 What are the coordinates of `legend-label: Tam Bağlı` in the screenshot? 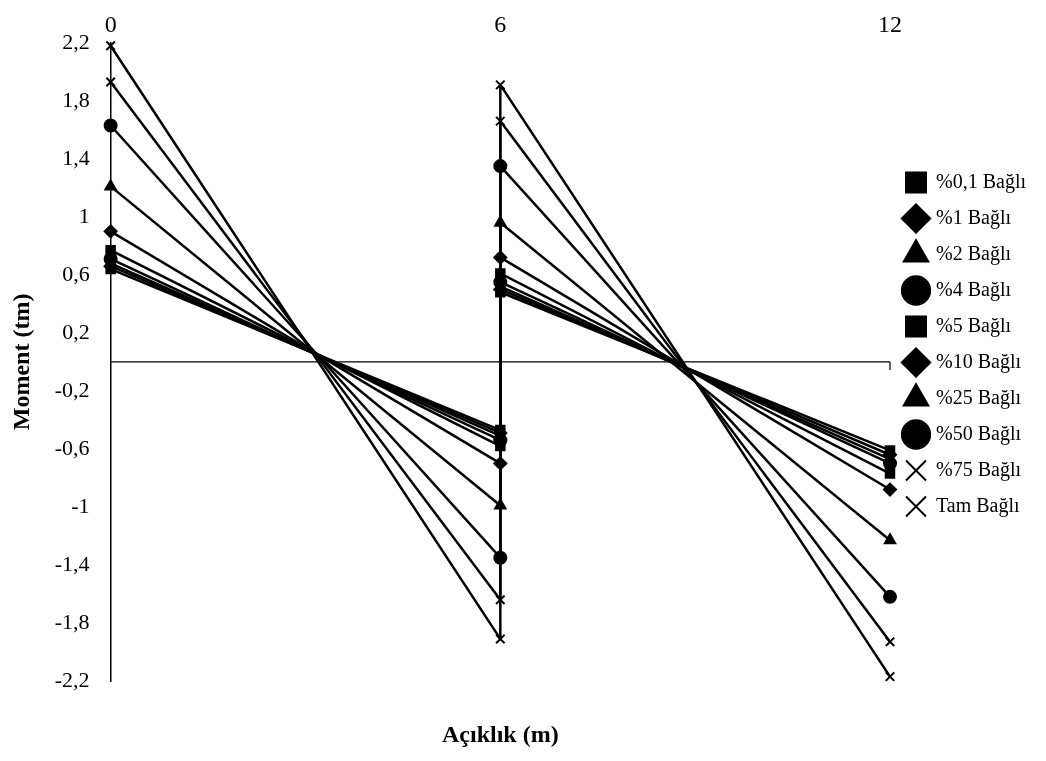 It's located at (978, 505).